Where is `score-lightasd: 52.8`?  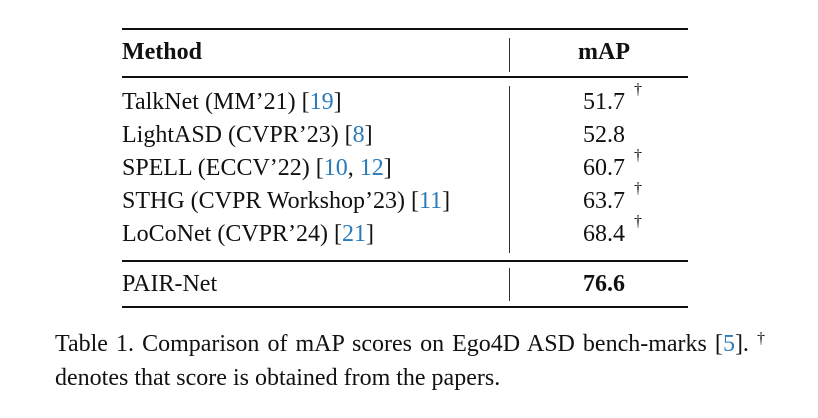 score-lightasd: 52.8 is located at coordinates (604, 135).